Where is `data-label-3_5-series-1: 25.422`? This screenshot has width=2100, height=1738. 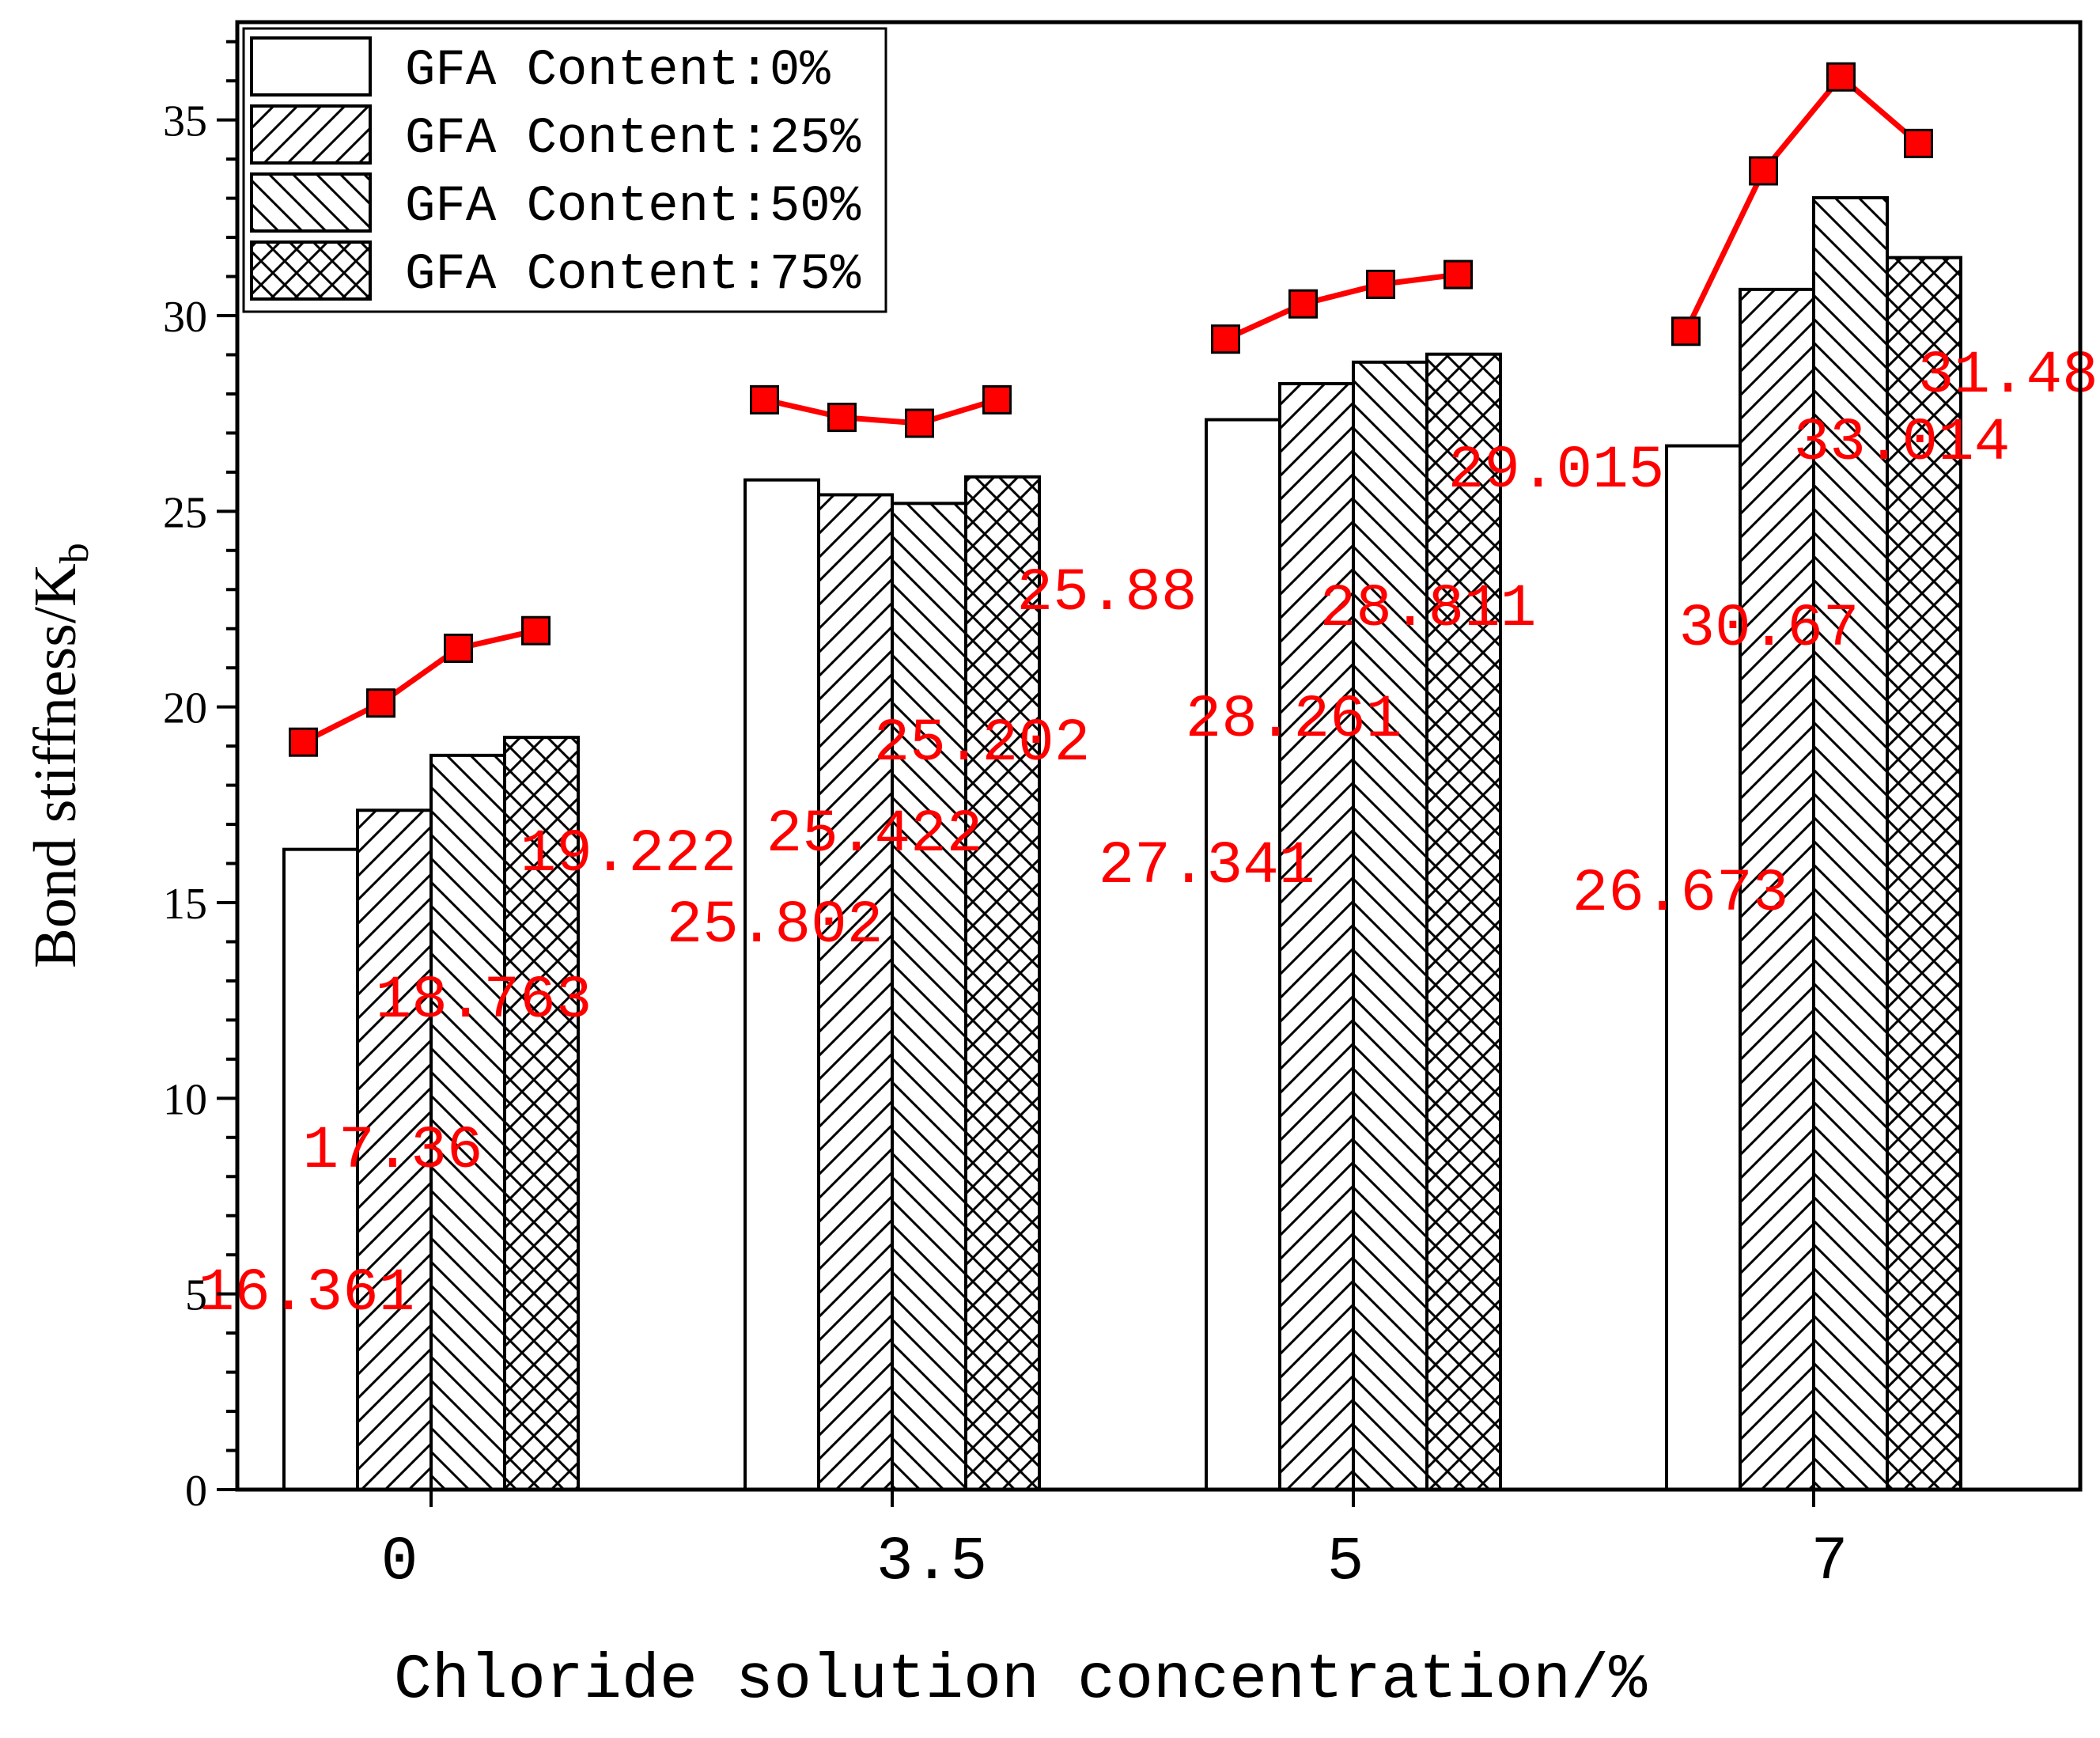
data-label-3_5-series-1: 25.422 is located at coordinates (874, 835).